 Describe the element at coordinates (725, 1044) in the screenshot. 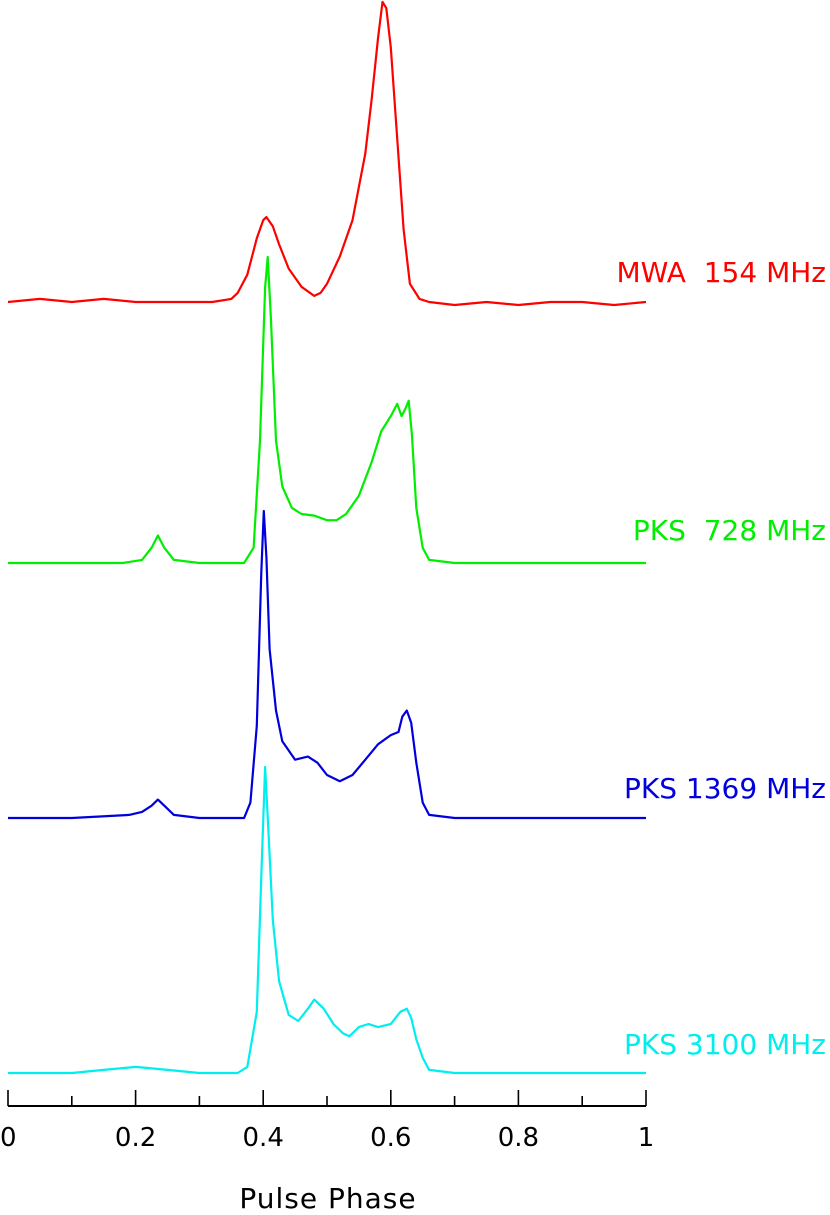

I see `series-label-4: PKS 3100 MHz` at that location.